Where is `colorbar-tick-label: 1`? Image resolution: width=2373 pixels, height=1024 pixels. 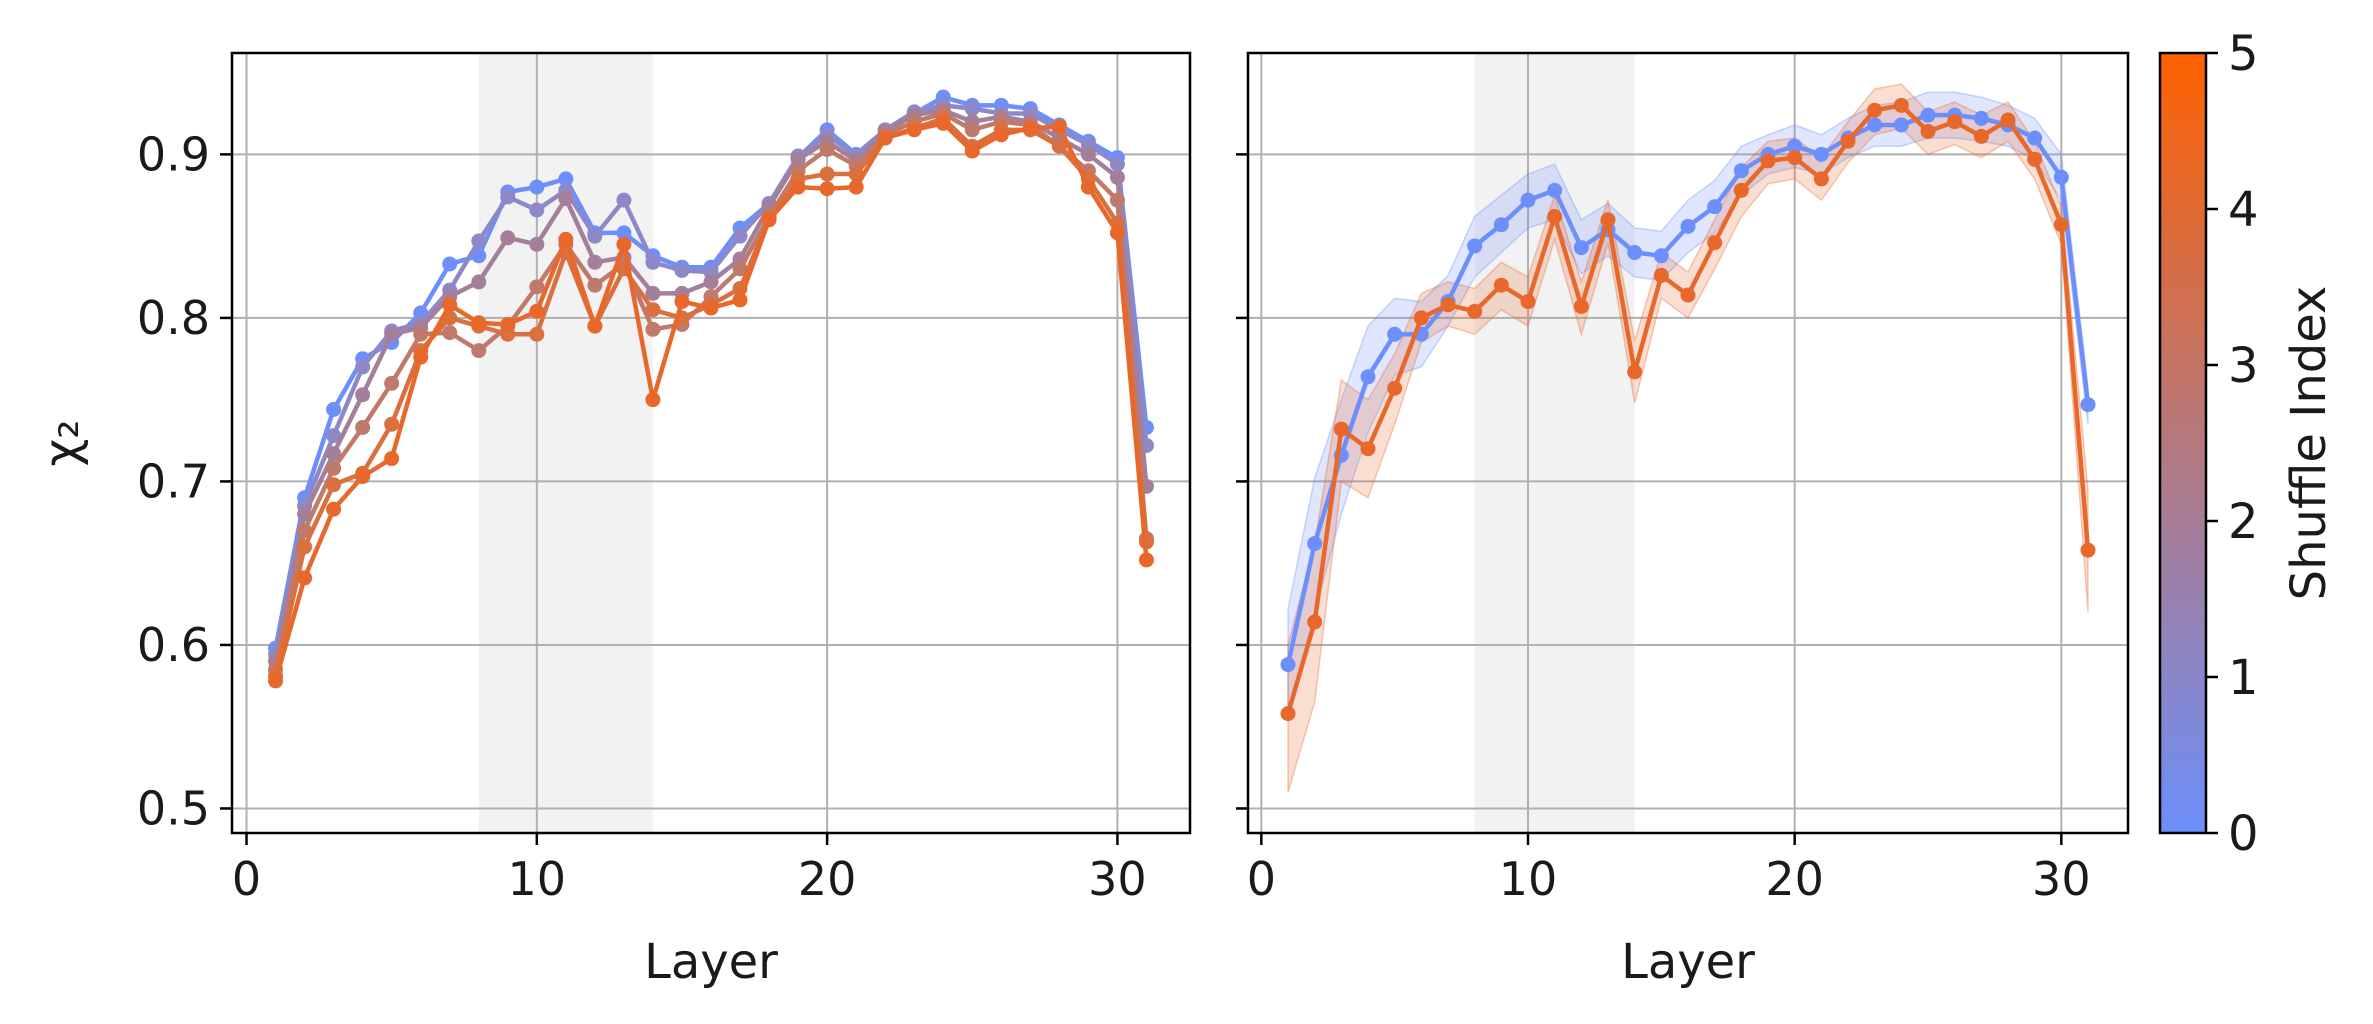 colorbar-tick-label: 1 is located at coordinates (2243, 678).